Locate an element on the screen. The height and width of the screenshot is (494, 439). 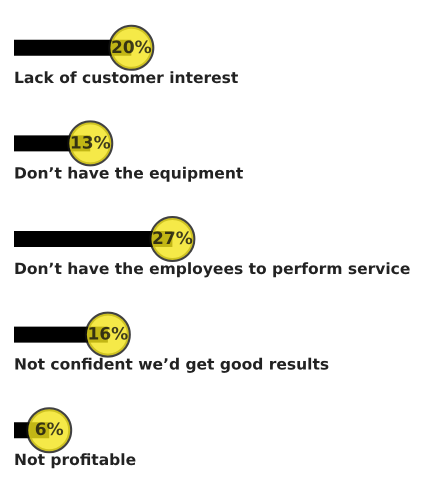
y-tick-label: Don’t have the employees to perform service is located at coordinates (212, 269).